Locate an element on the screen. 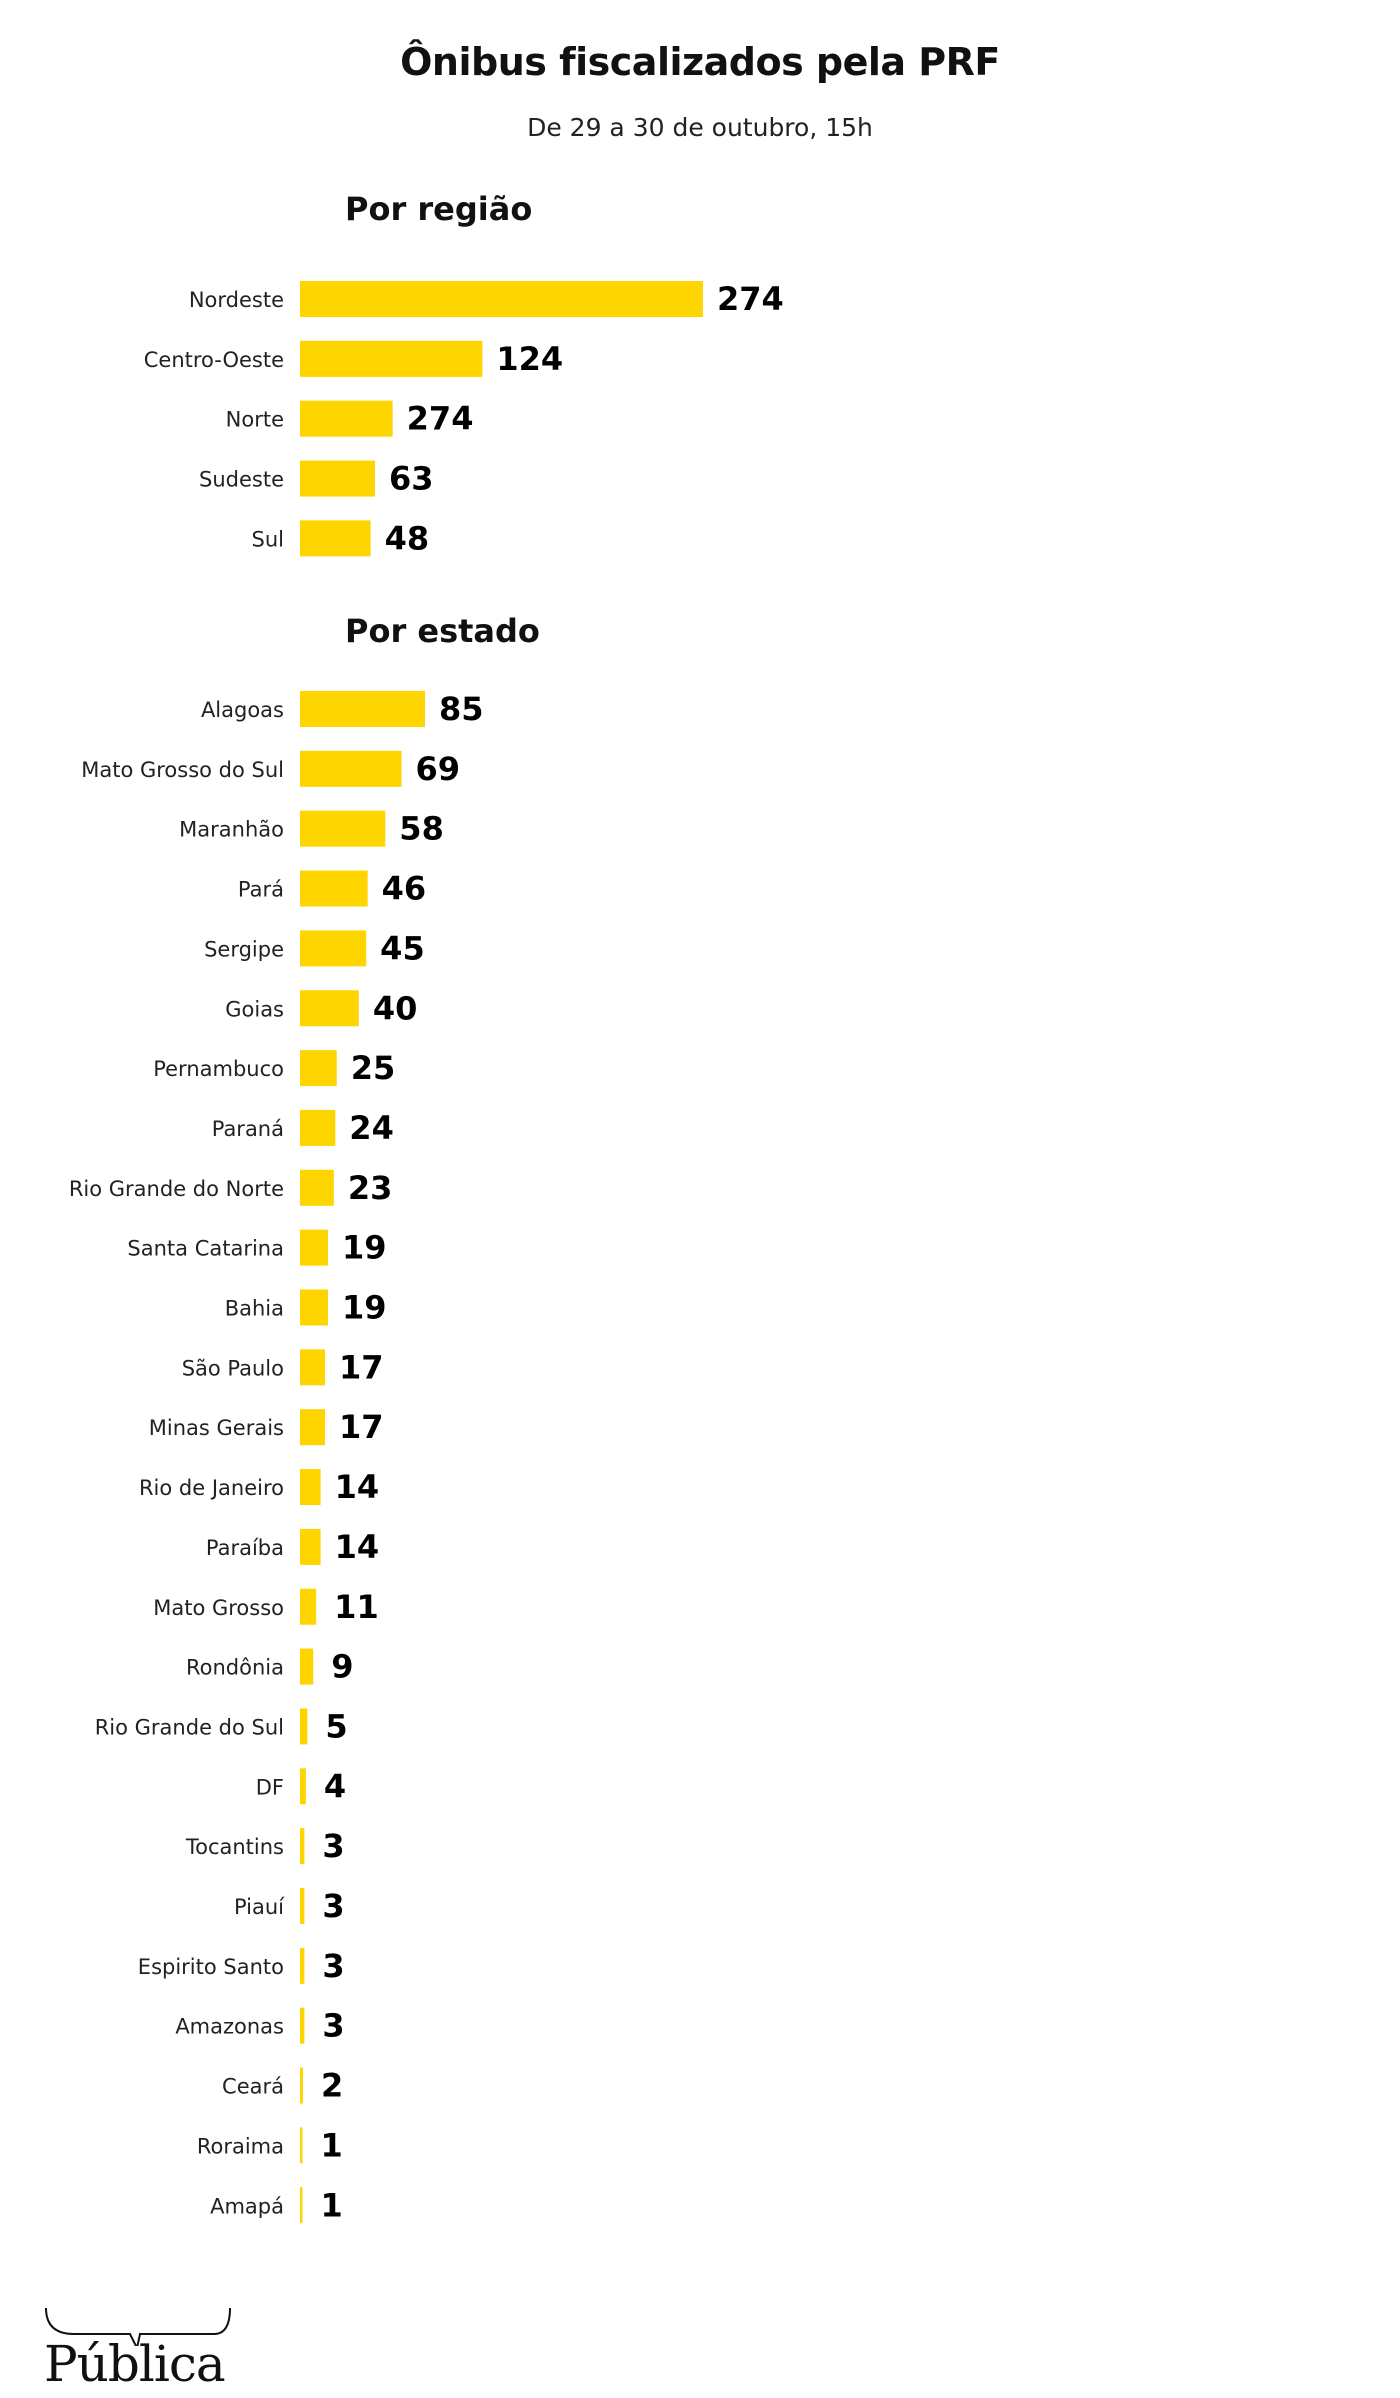 The width and height of the screenshot is (1400, 2398). category-label: Norte is located at coordinates (255, 420).